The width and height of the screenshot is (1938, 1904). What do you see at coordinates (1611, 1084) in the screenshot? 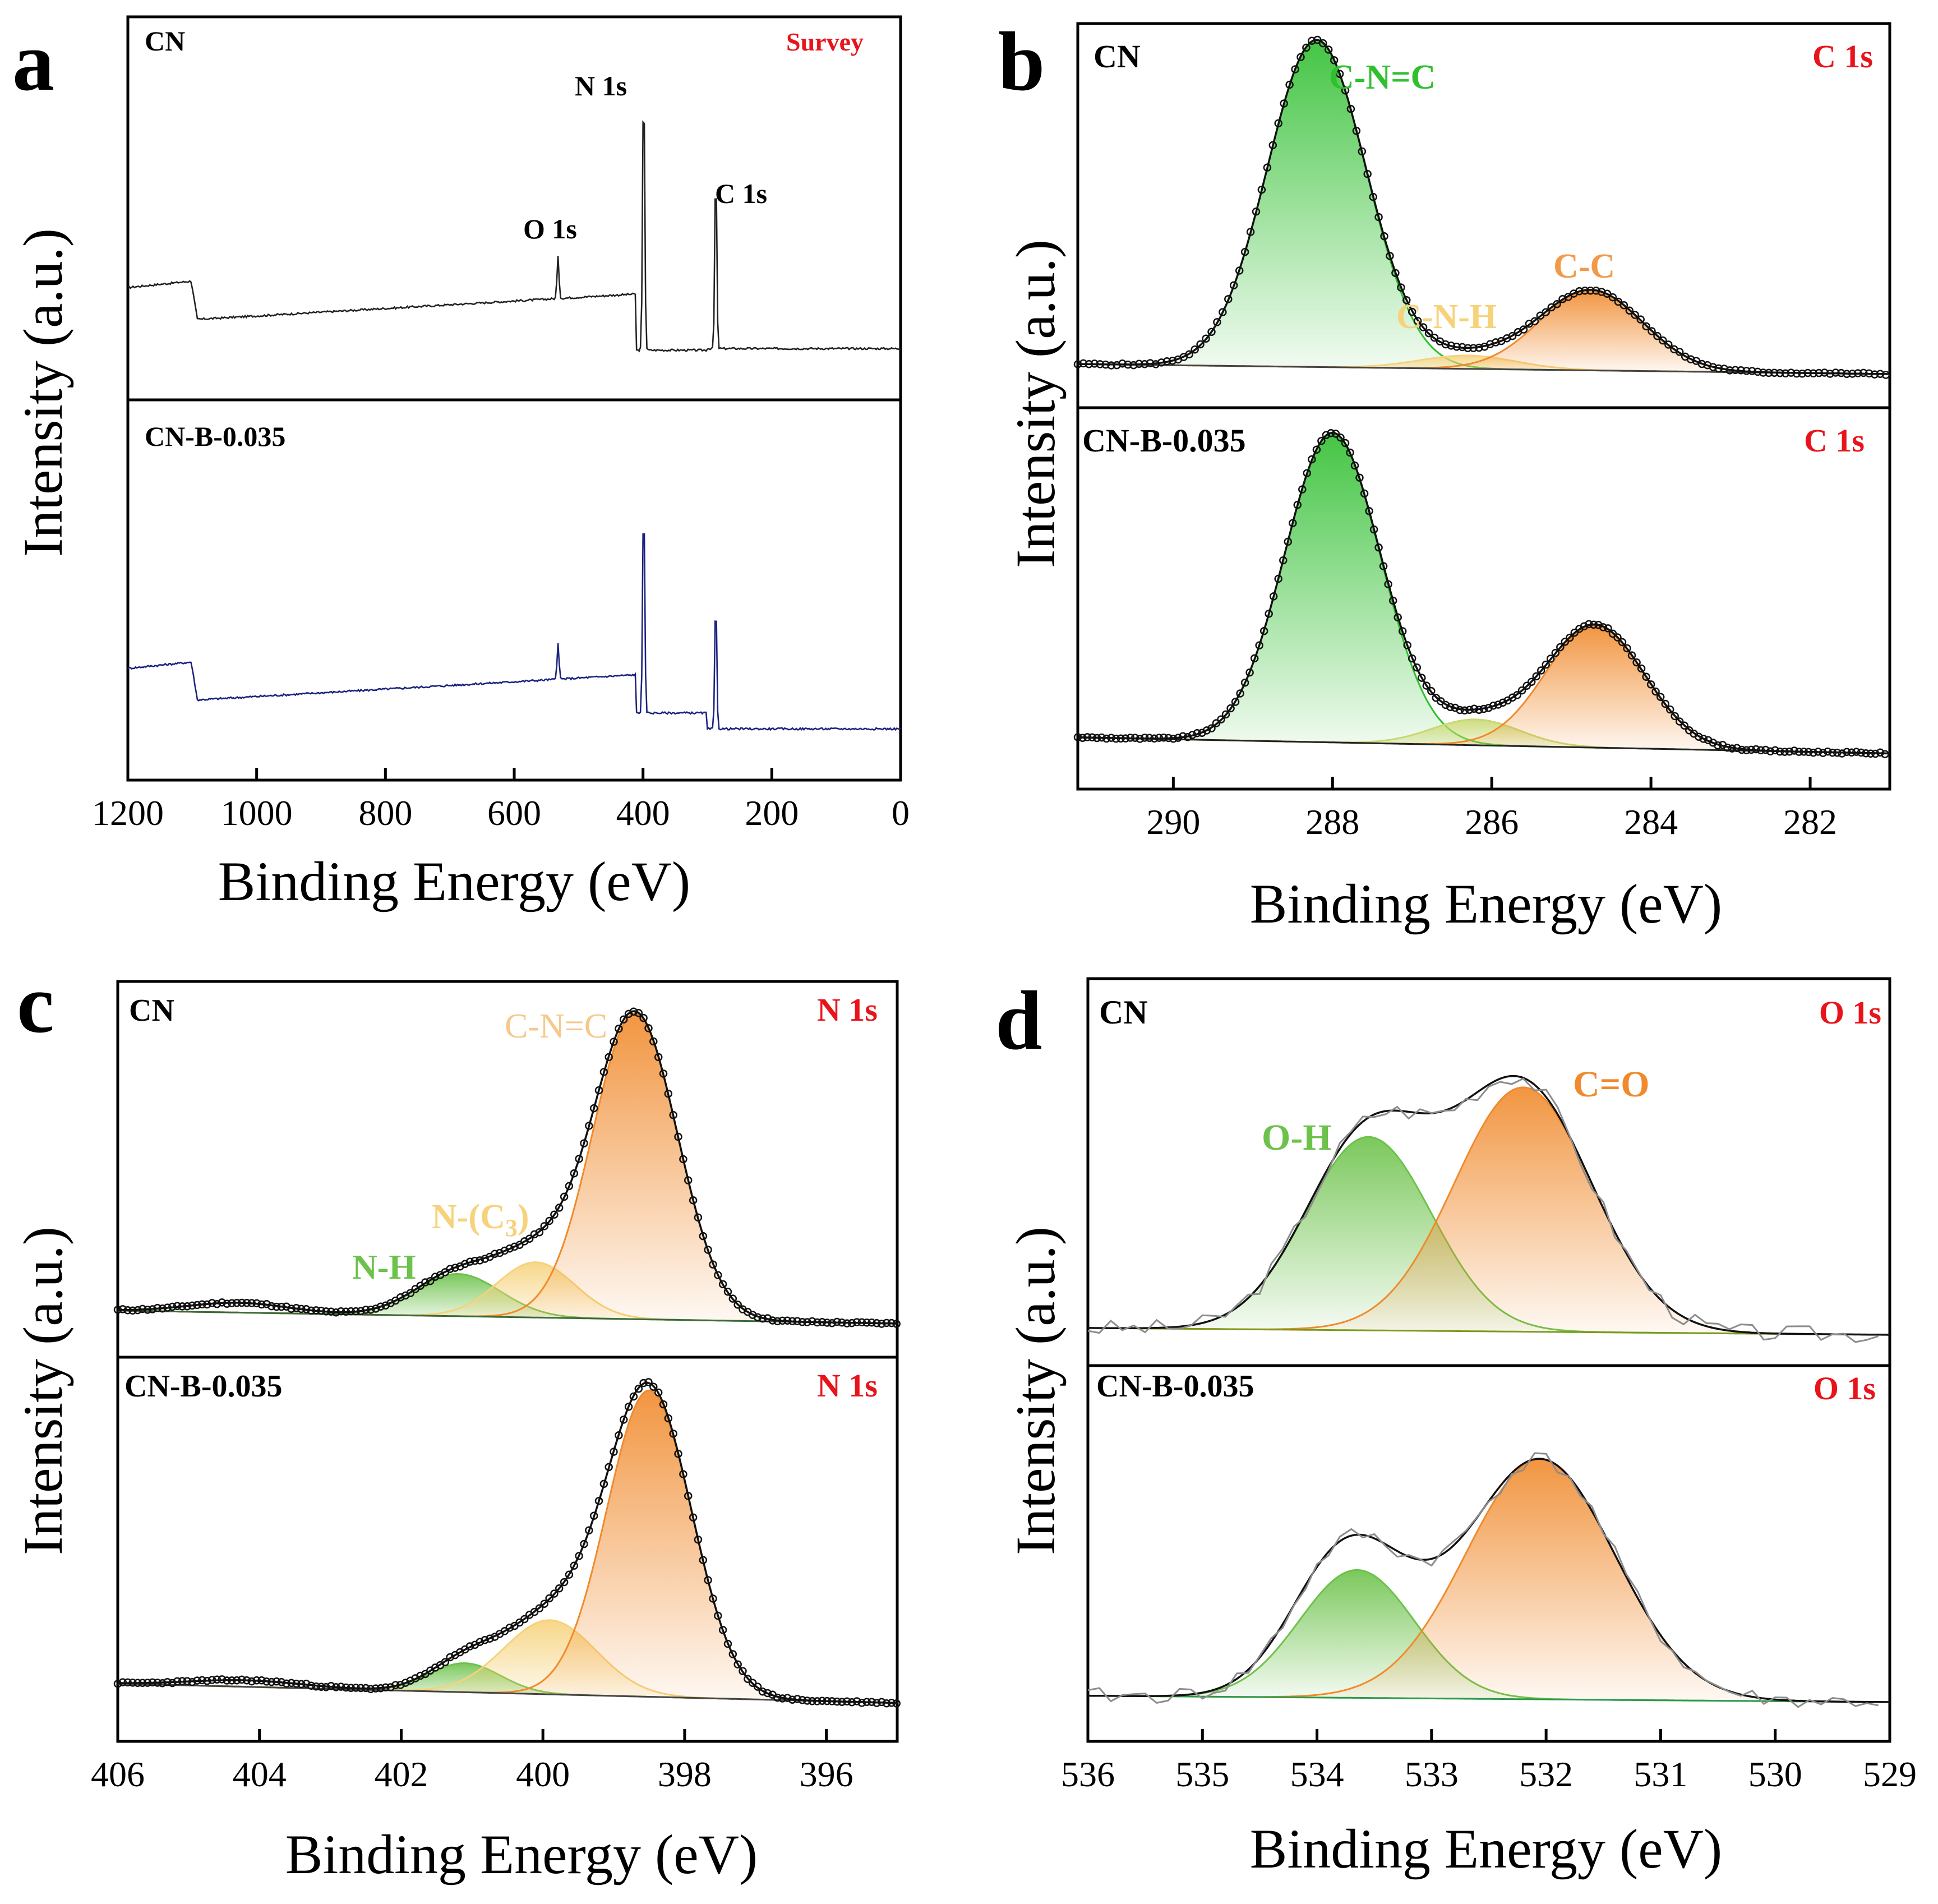
I see `peak-label-co: C=O` at bounding box center [1611, 1084].